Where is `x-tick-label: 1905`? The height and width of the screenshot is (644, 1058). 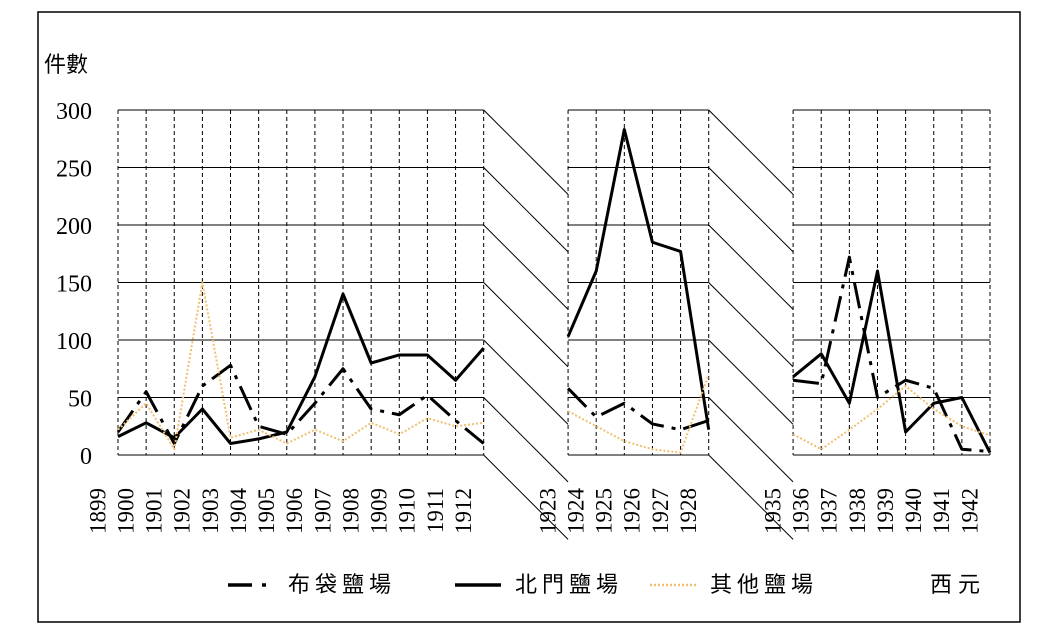
x-tick-label: 1905 is located at coordinates (266, 511).